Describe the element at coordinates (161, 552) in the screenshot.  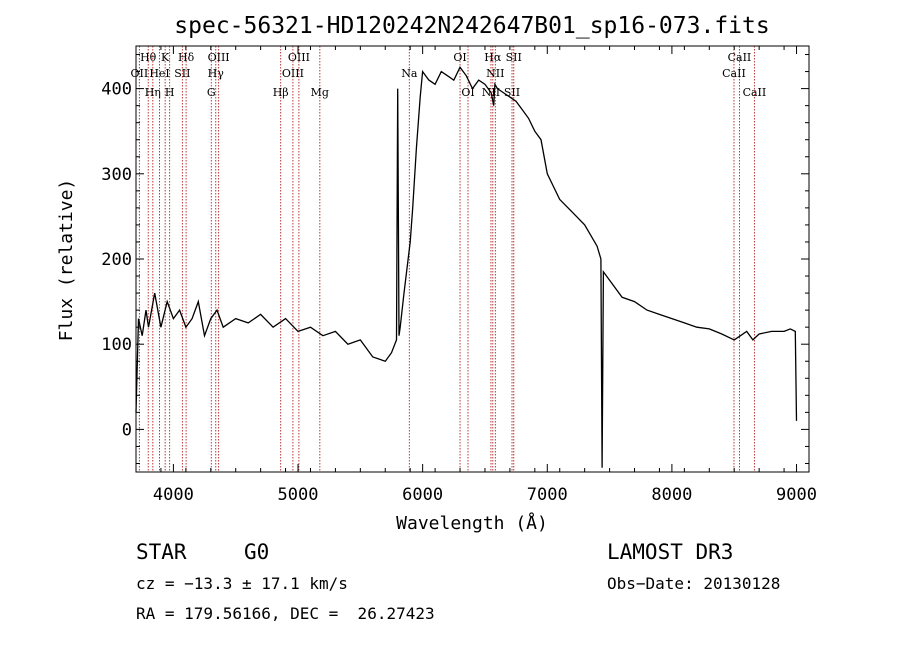
I see `object-class: STAR` at that location.